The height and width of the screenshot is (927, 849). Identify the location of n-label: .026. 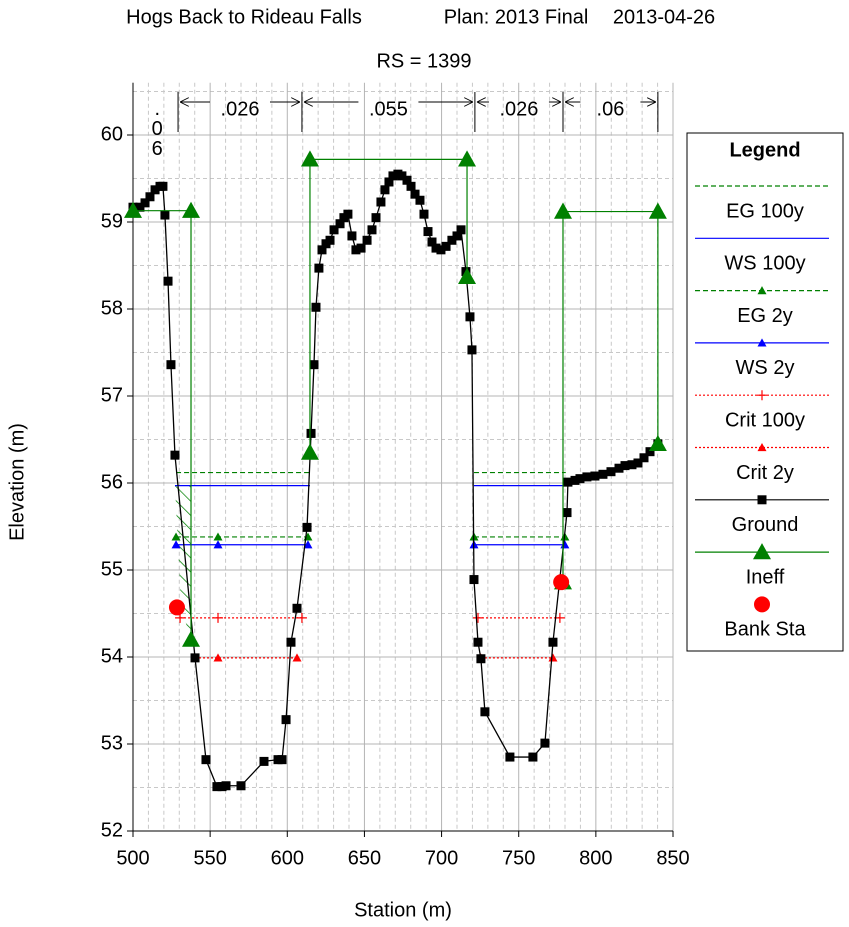
(518, 109).